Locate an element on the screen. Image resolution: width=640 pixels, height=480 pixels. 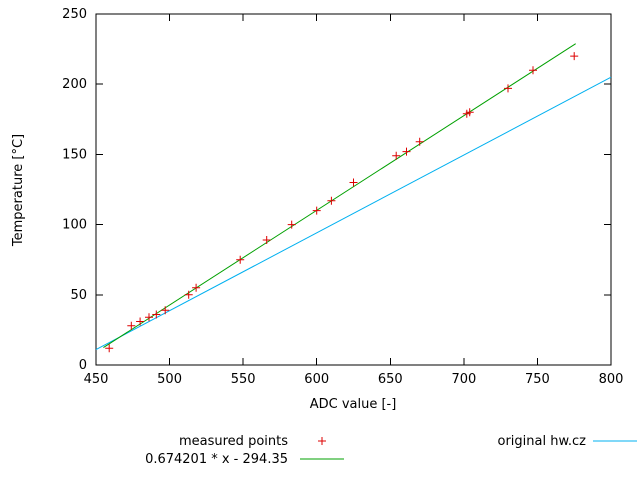
legend-label-measured-points: measured points is located at coordinates (233, 441).